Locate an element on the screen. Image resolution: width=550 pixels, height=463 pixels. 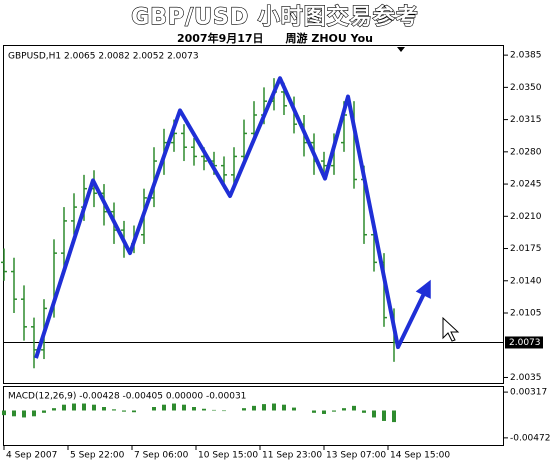
shift-marker is located at coordinates (401, 49).